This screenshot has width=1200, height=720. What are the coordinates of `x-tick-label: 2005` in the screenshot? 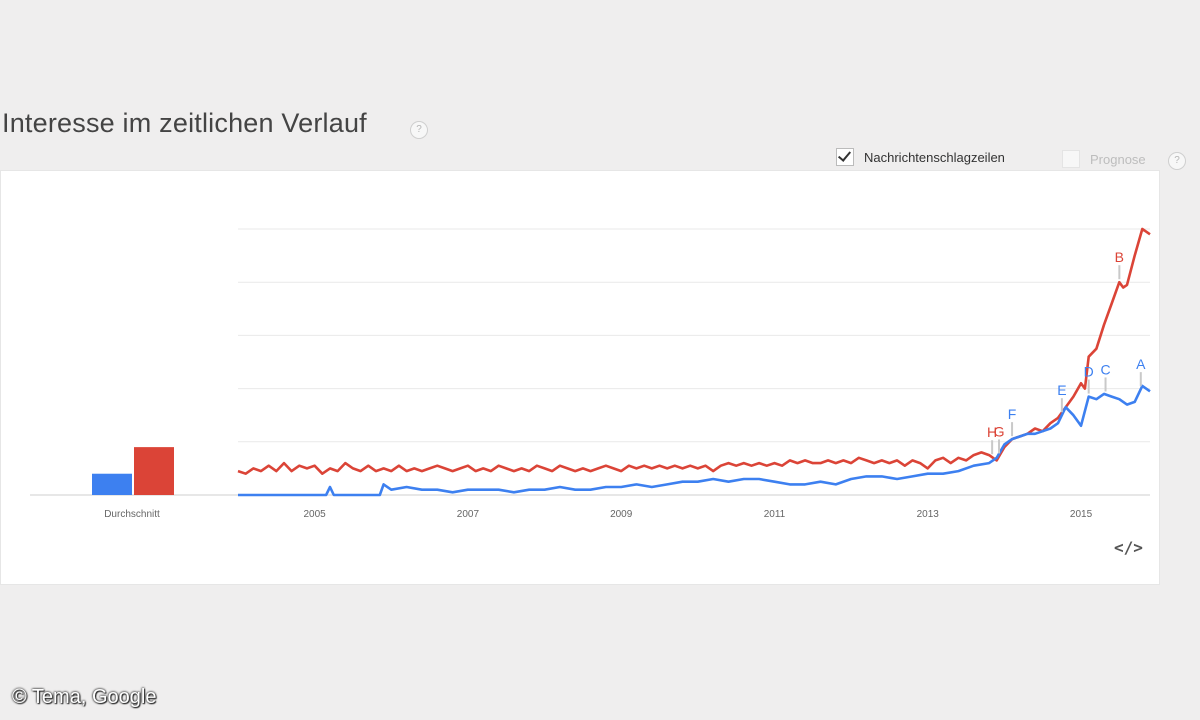 It's located at (315, 514).